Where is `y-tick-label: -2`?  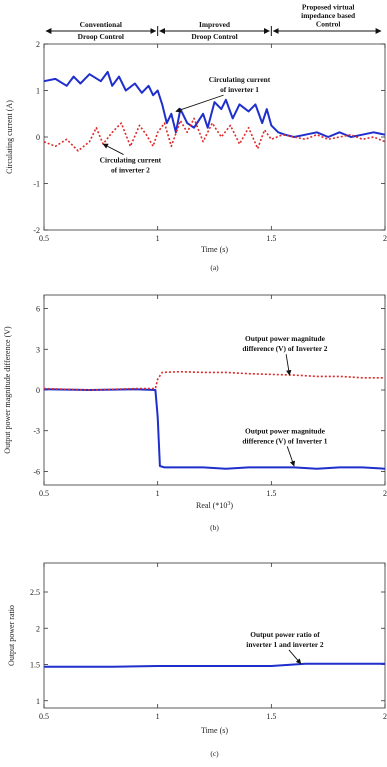
y-tick-label: -2 is located at coordinates (36, 230).